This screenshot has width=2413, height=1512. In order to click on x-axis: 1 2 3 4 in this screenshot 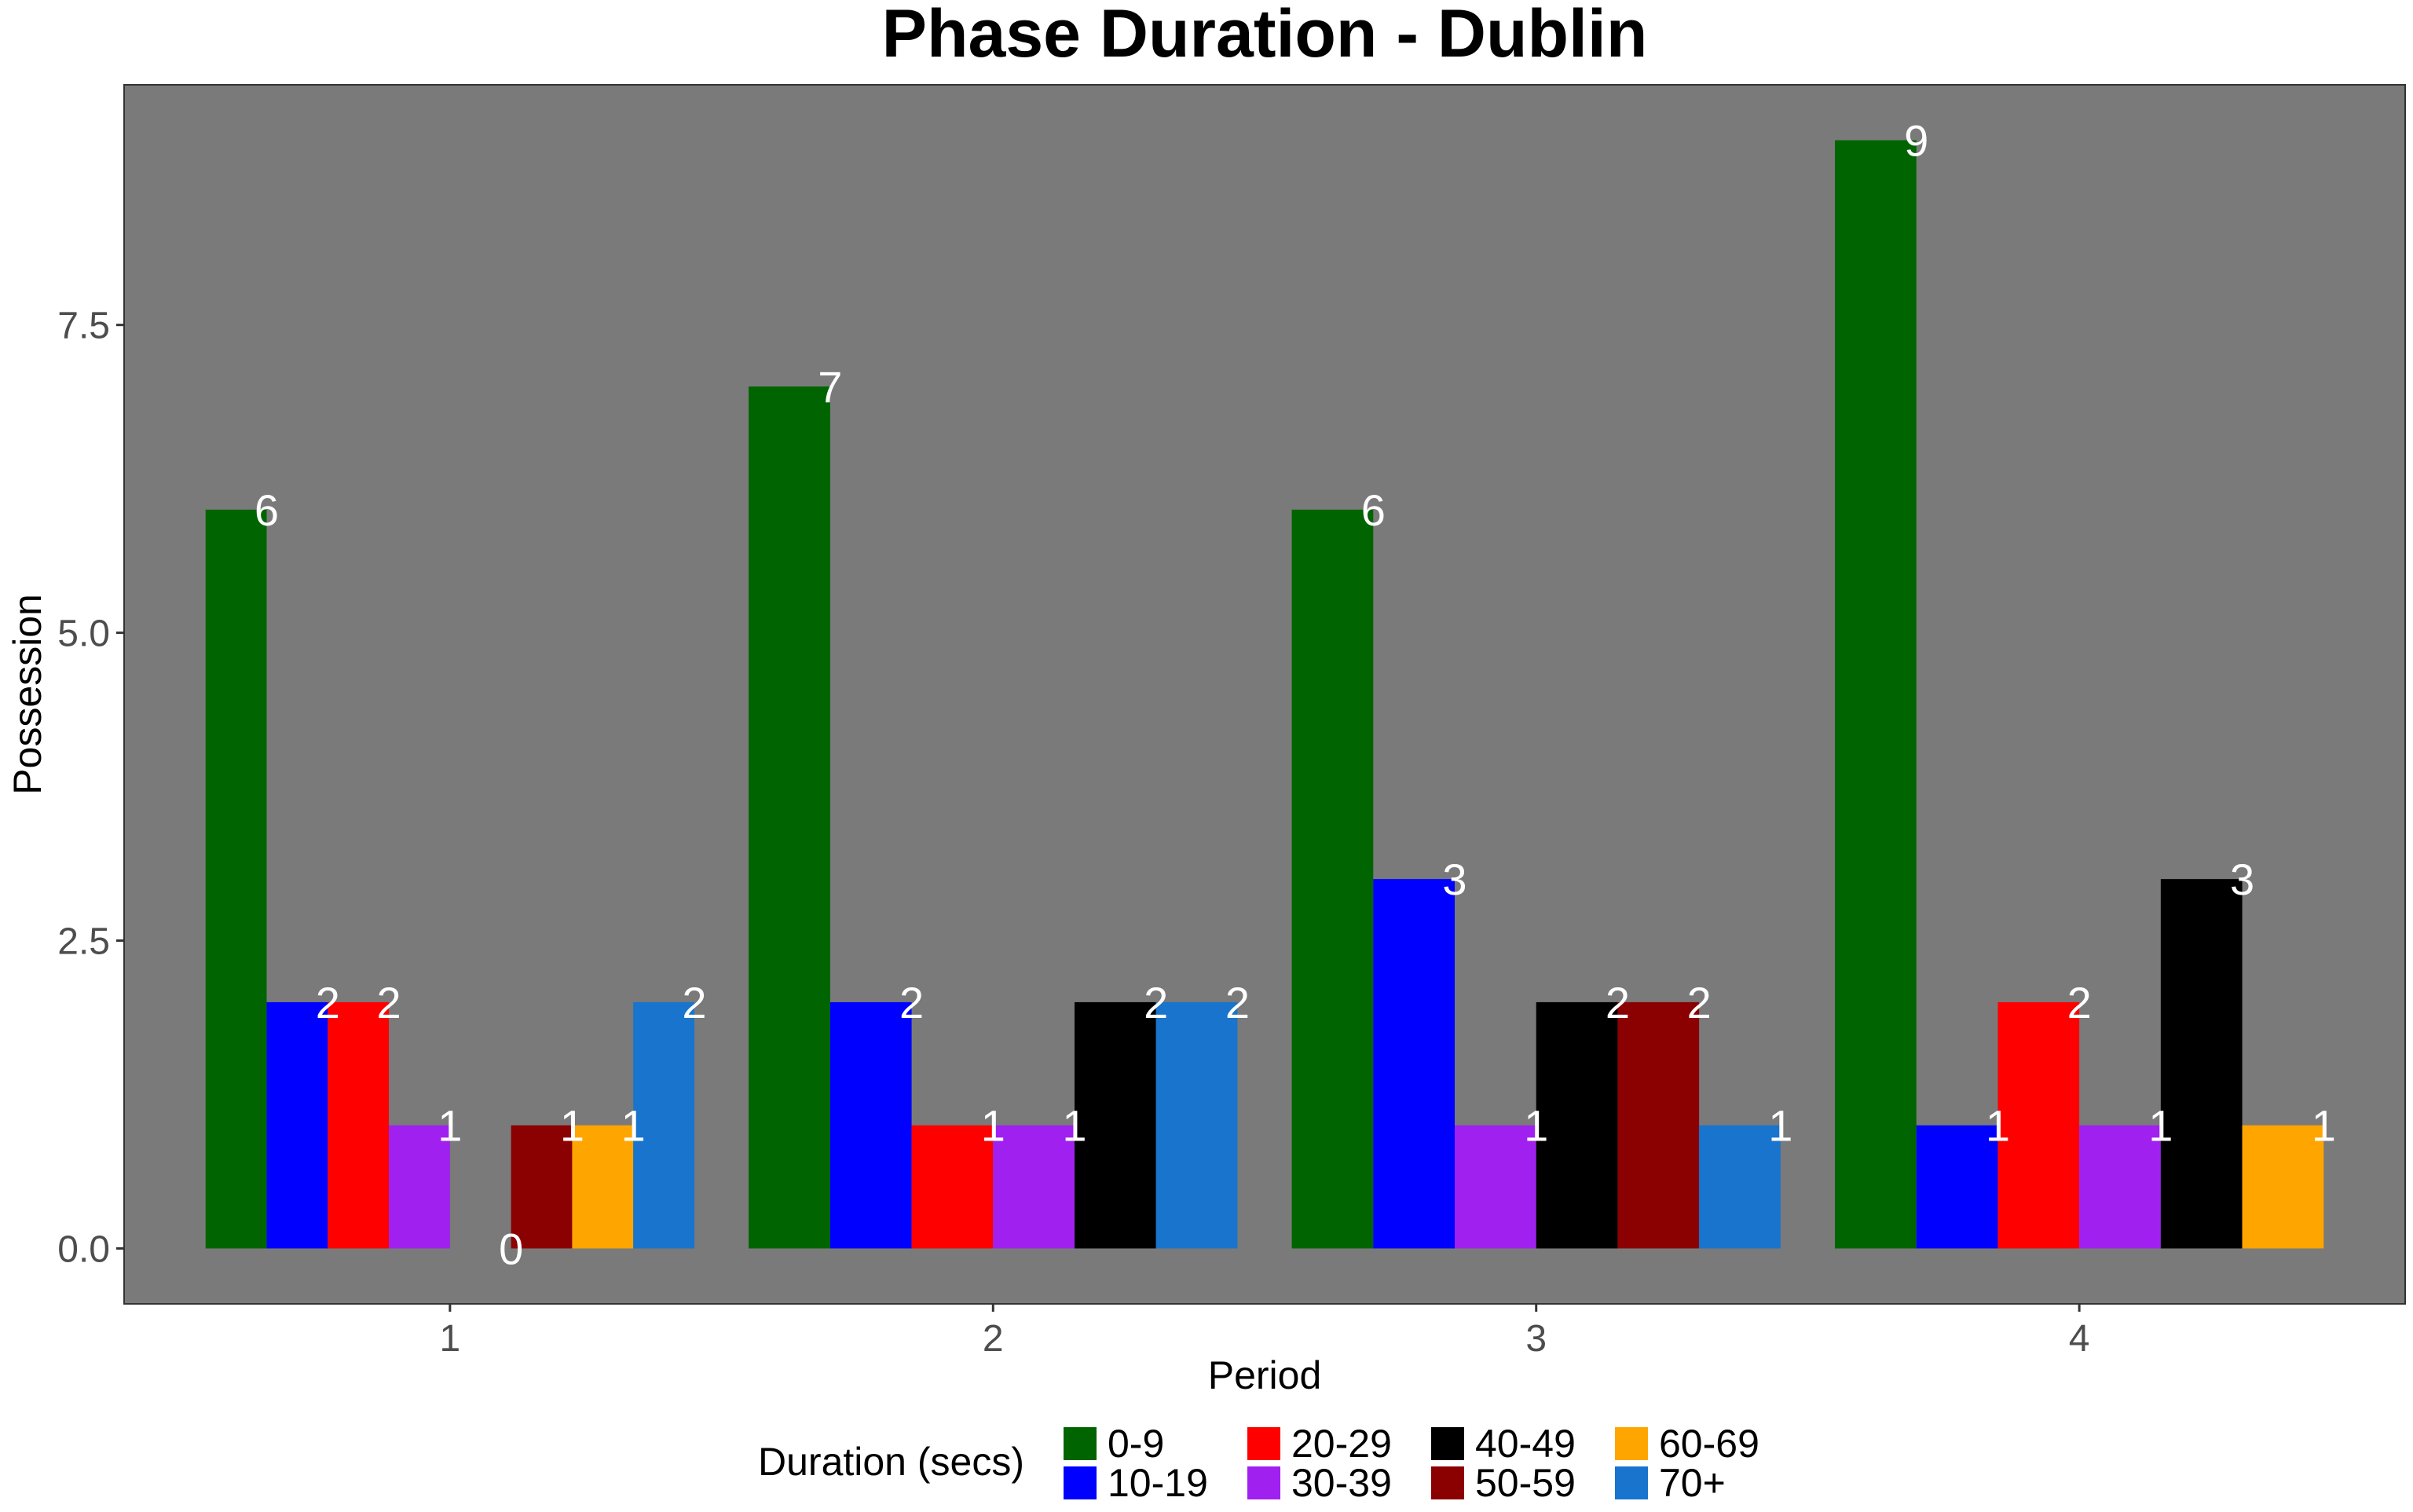, I will do `click(1265, 1332)`.